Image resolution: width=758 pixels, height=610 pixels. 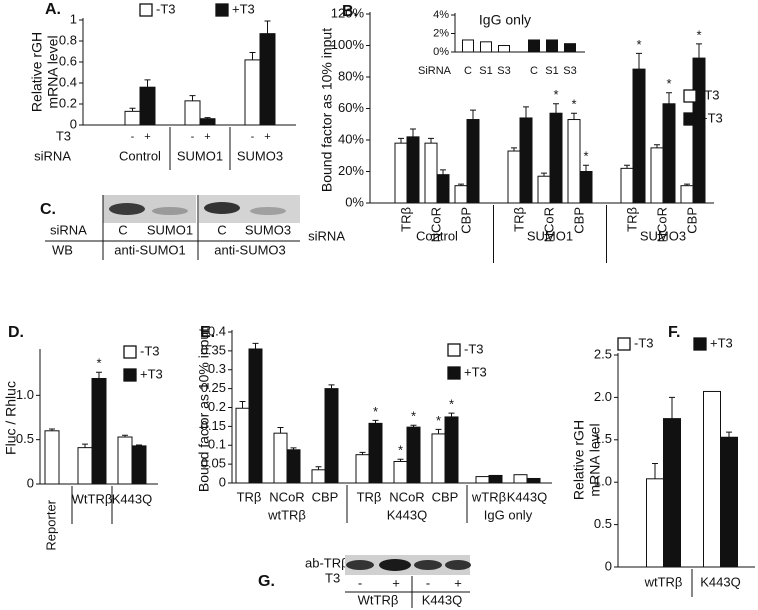 What do you see at coordinates (603, 396) in the screenshot?
I see `y-tick-label: 2.0` at bounding box center [603, 396].